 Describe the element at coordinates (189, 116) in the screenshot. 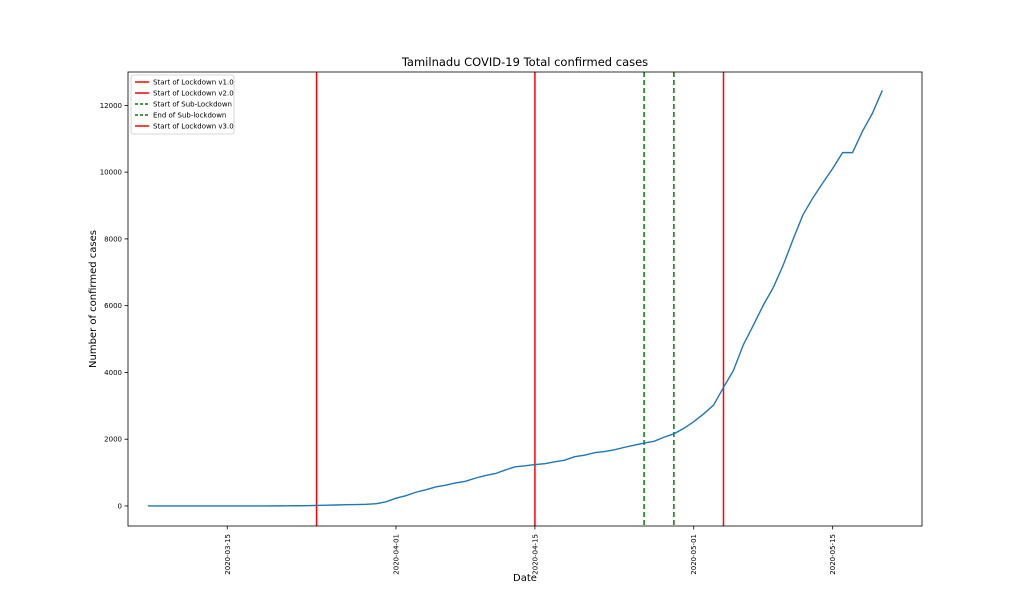

I see `legend-label-3: End of Sub-lockdown` at that location.